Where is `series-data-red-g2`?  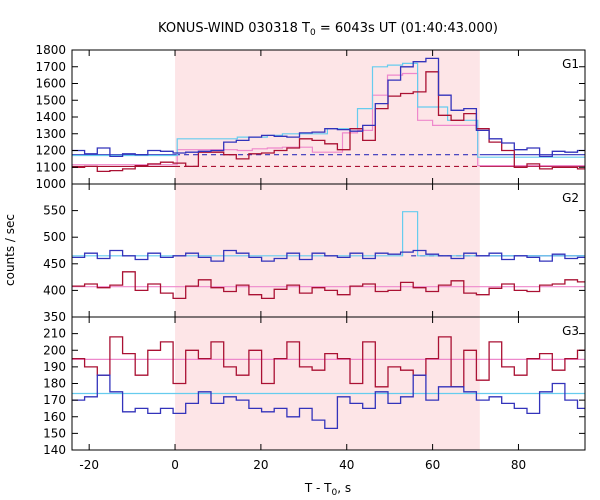
series-data-red-g2 is located at coordinates (328, 285).